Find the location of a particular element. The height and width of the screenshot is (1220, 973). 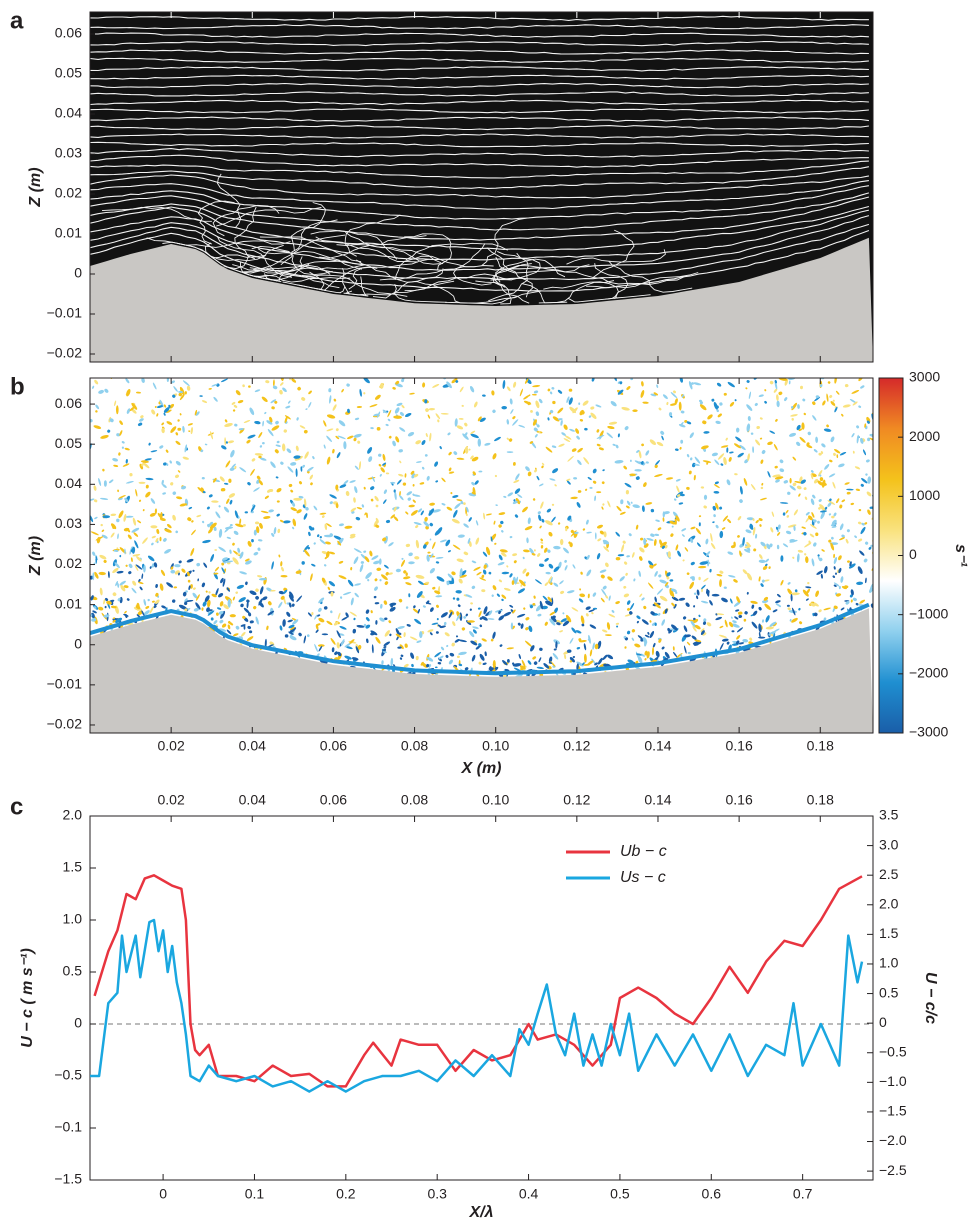

colorbar-tick-label: 1000 is located at coordinates (924, 495).